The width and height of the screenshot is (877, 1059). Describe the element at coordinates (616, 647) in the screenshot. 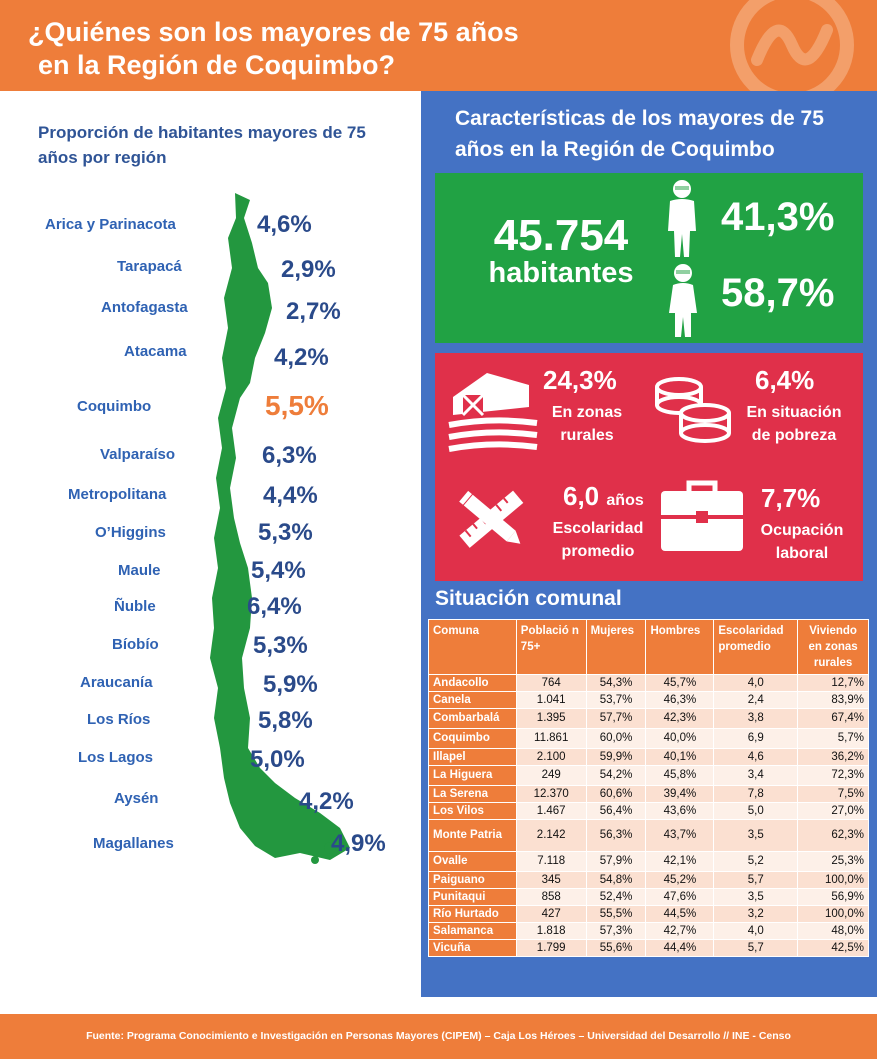

I see `column-header: Mujeres` at that location.